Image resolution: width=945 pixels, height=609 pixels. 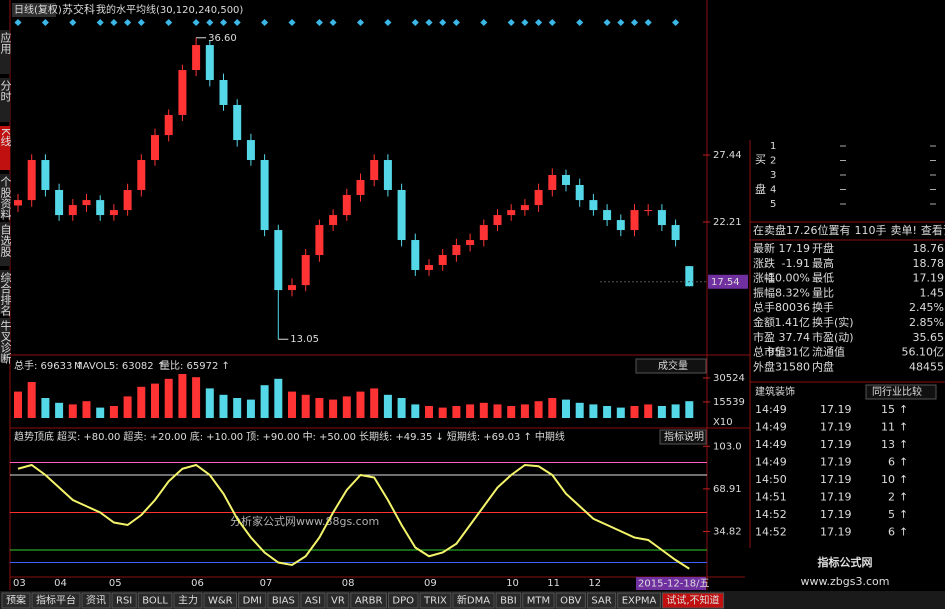 I want to click on tab-label: VR, so click(x=338, y=601).